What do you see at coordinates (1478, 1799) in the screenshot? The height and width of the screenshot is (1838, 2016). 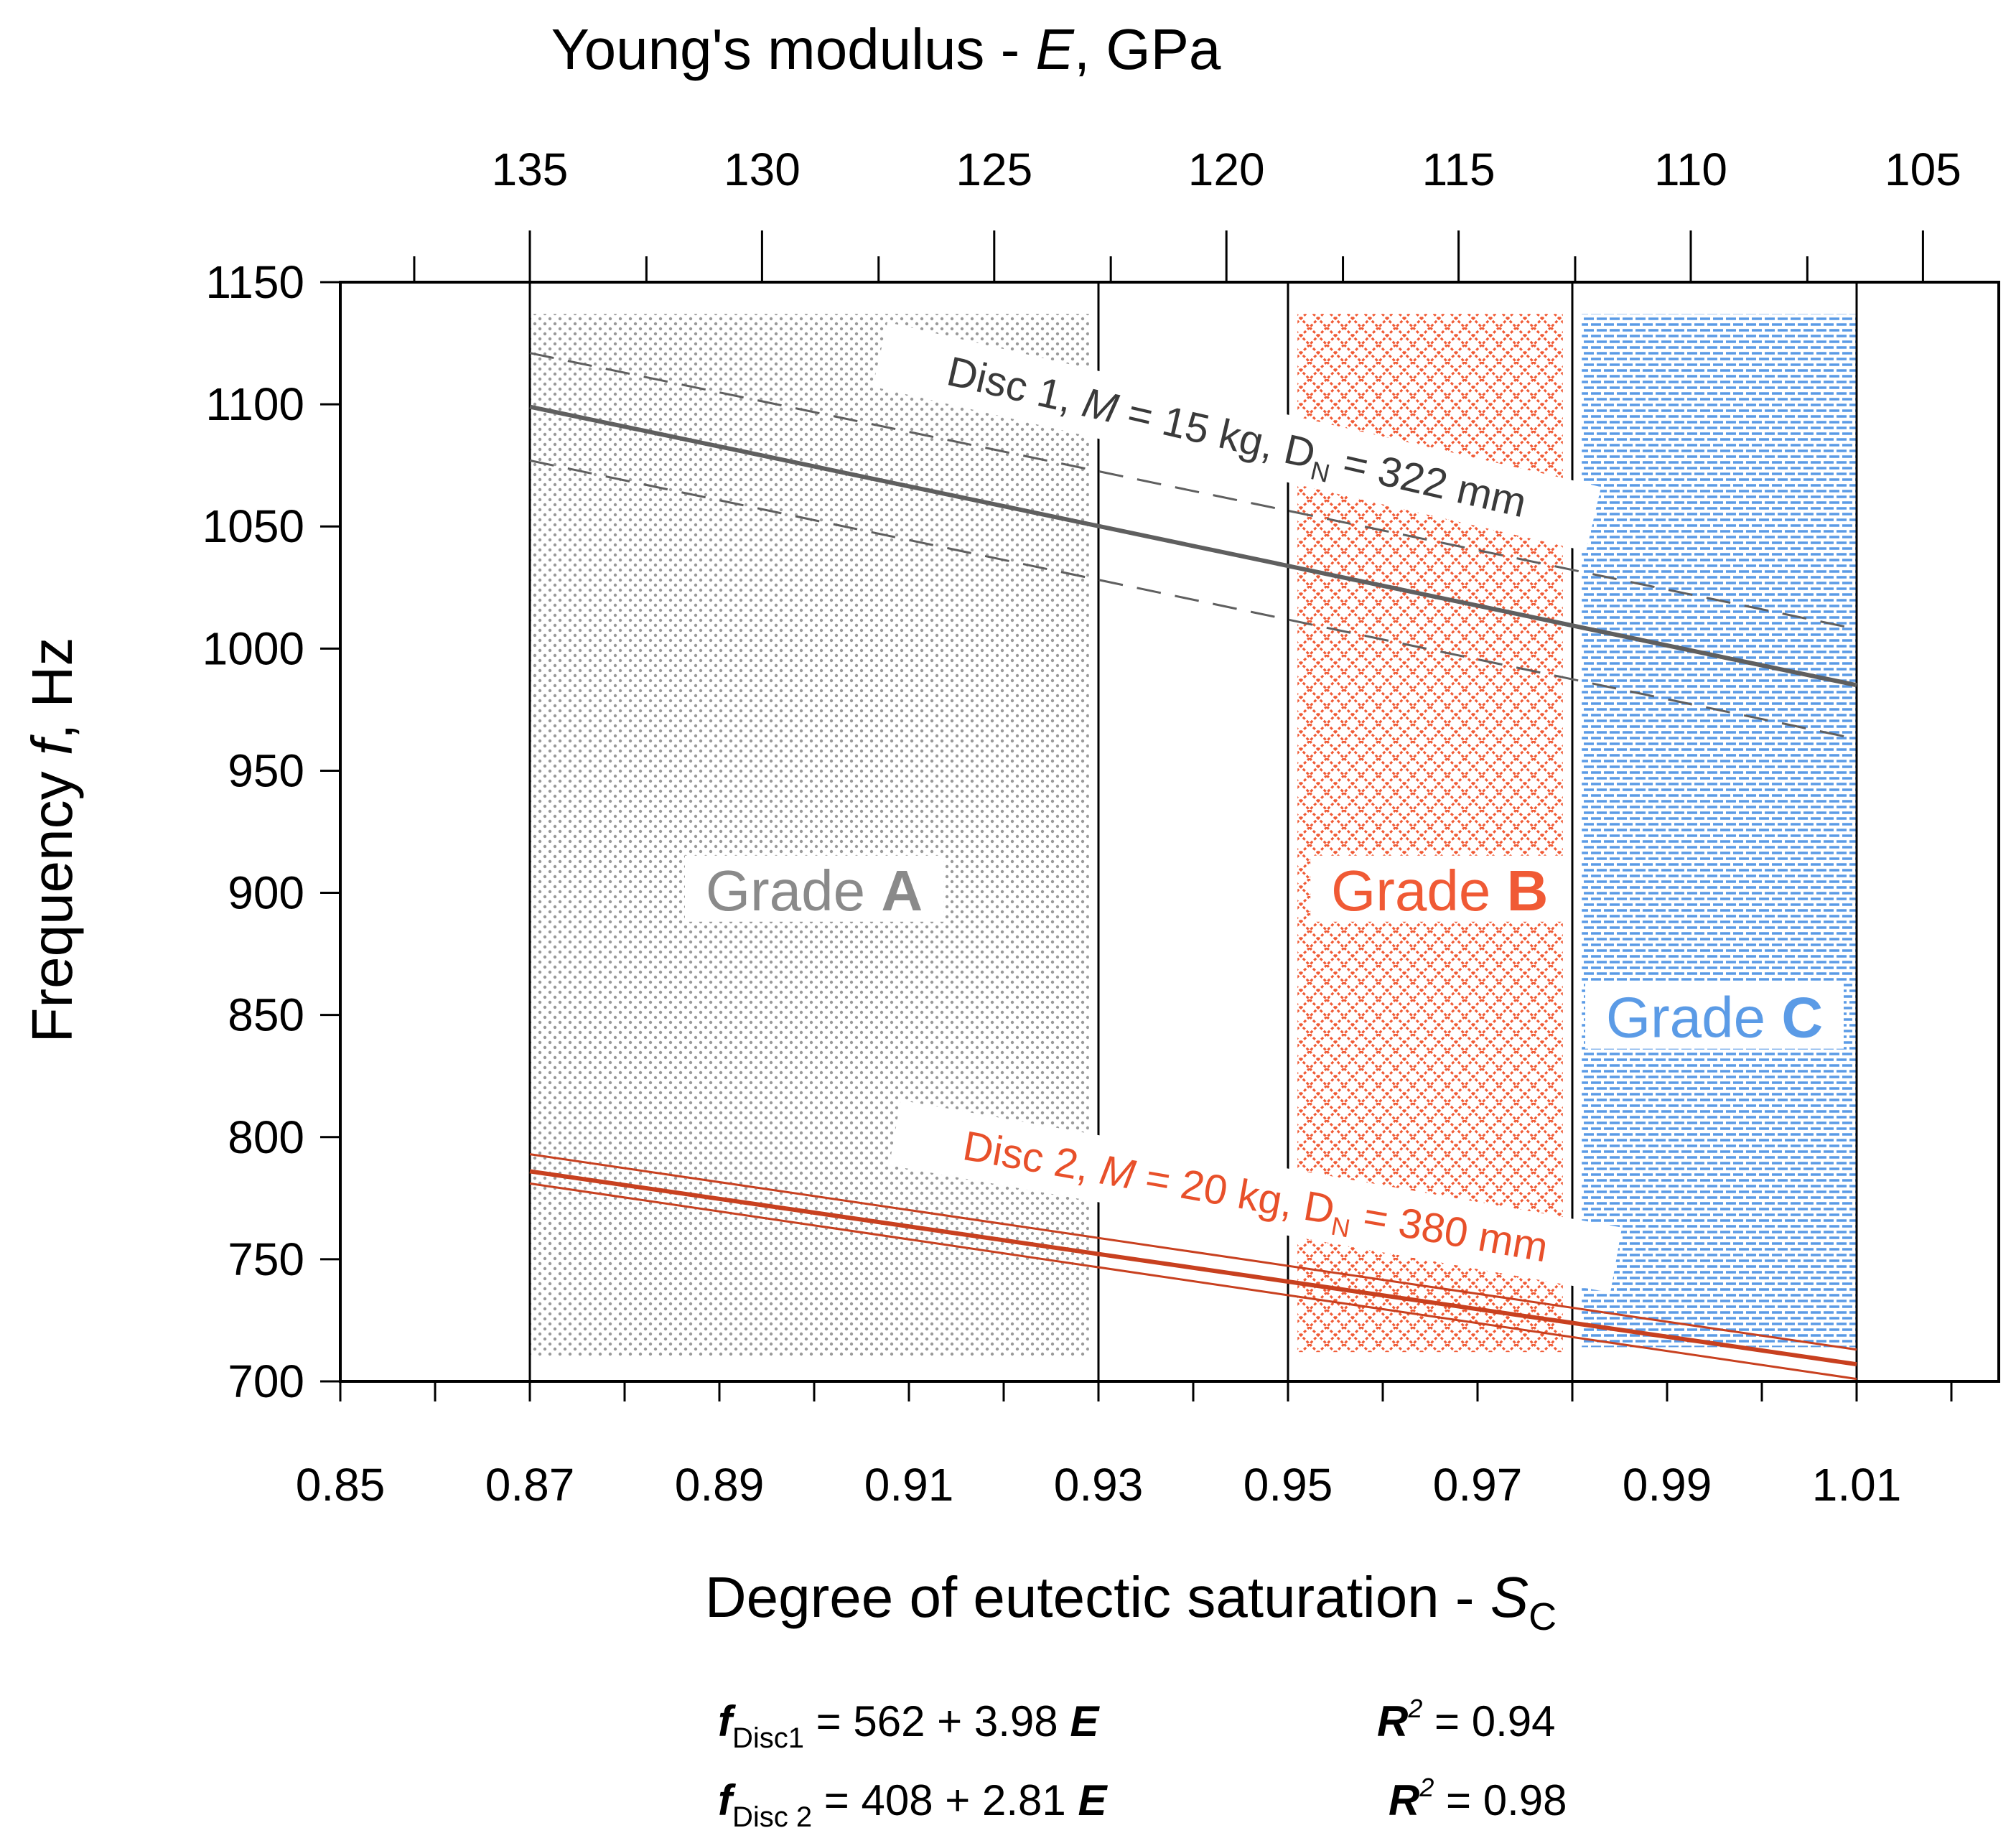 I see `r2-disc2: R2 = 0.98` at bounding box center [1478, 1799].